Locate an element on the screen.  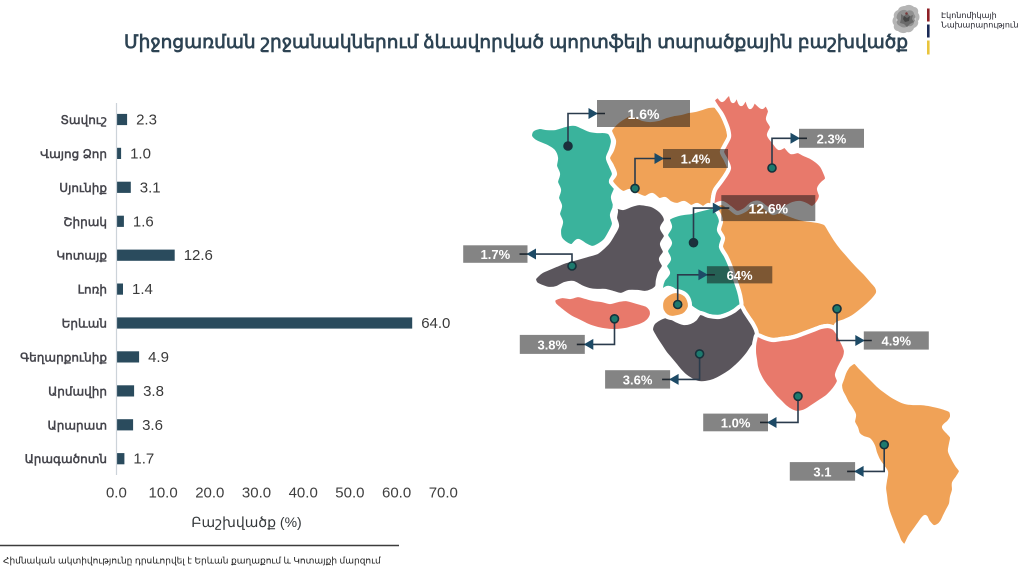
svg-text: 50.0 is located at coordinates (349, 493).